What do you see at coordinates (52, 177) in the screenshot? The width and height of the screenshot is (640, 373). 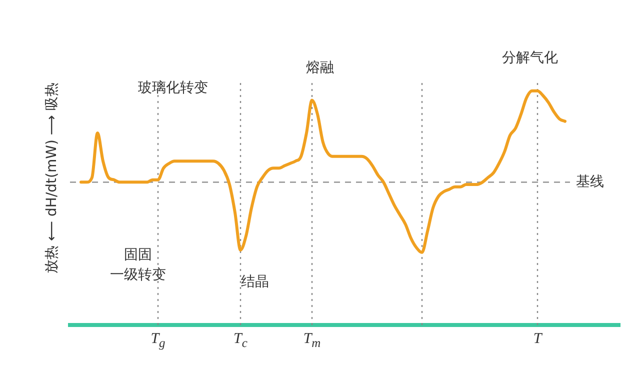 I see `y-axis-title: 放热 ⟵ dH/dt(mW) ⟶ 吸热` at bounding box center [52, 177].